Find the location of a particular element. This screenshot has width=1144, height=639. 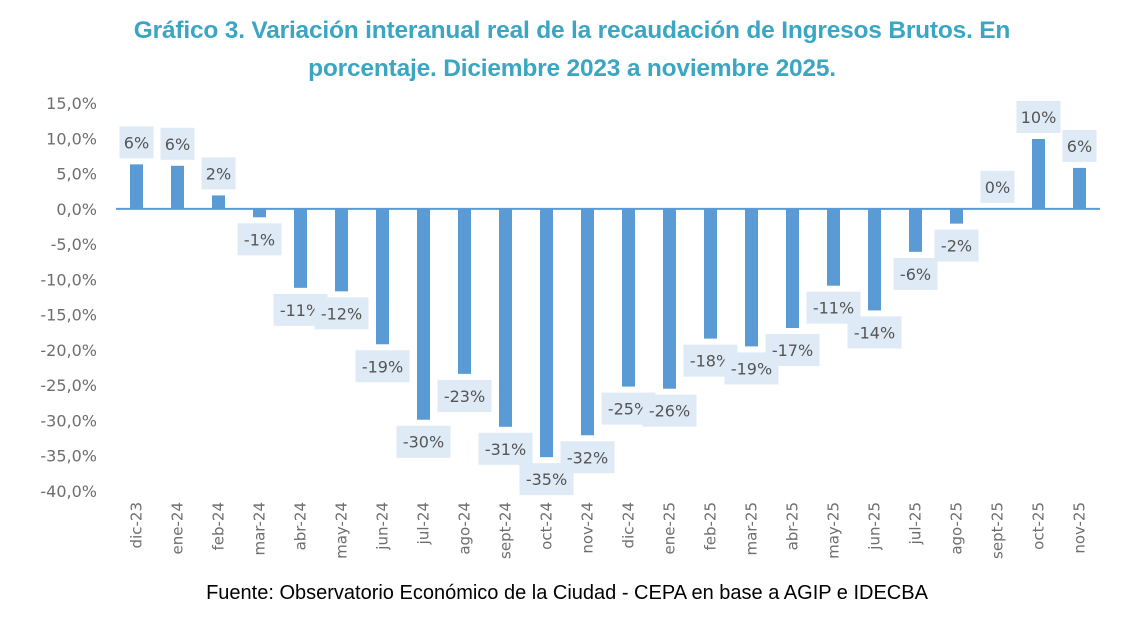

x-tick-label: jun-24 is located at coordinates (383, 526).